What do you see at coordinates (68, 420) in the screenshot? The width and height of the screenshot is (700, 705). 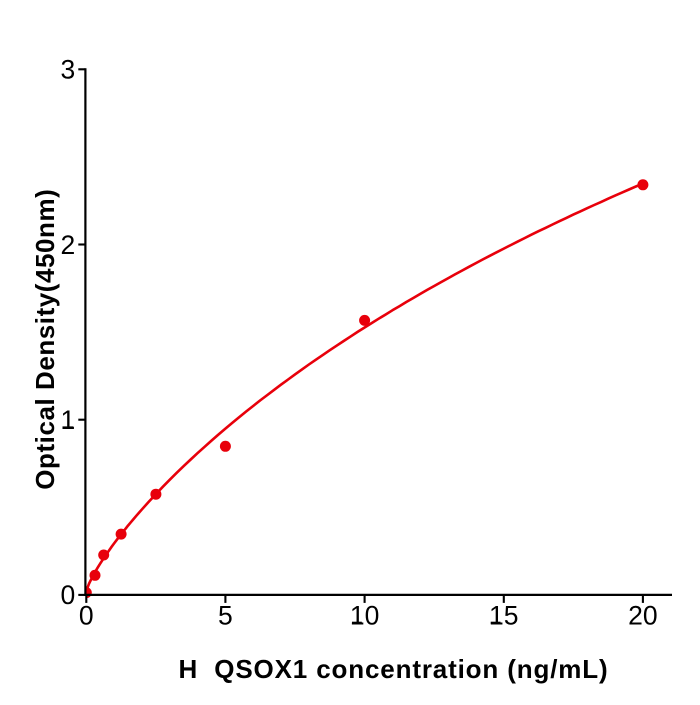 I see `svg-text: 1` at bounding box center [68, 420].